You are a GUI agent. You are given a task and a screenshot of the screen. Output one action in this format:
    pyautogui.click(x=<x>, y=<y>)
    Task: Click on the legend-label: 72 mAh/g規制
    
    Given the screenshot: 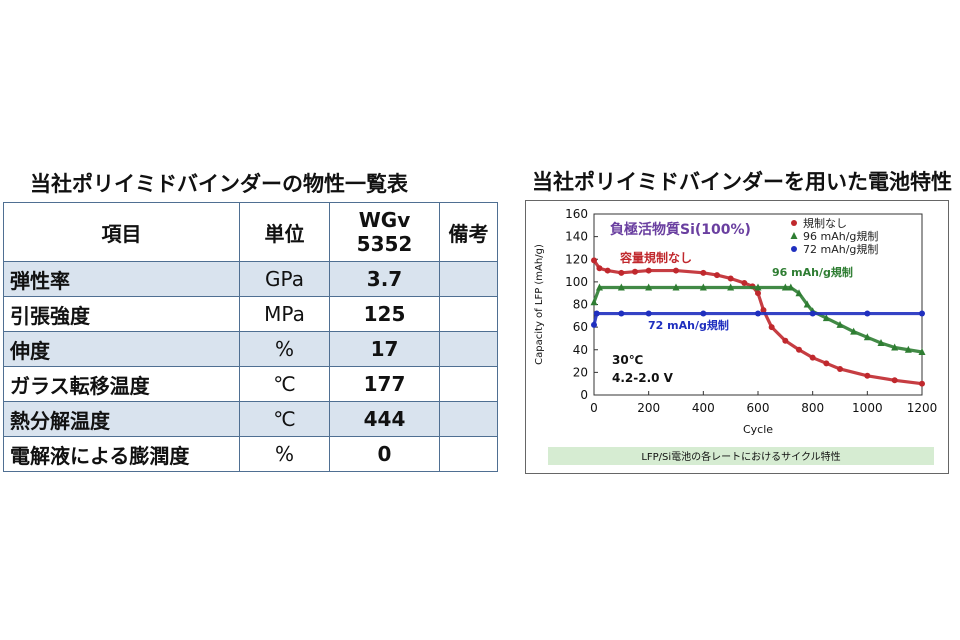 What is the action you would take?
    pyautogui.click(x=840, y=249)
    